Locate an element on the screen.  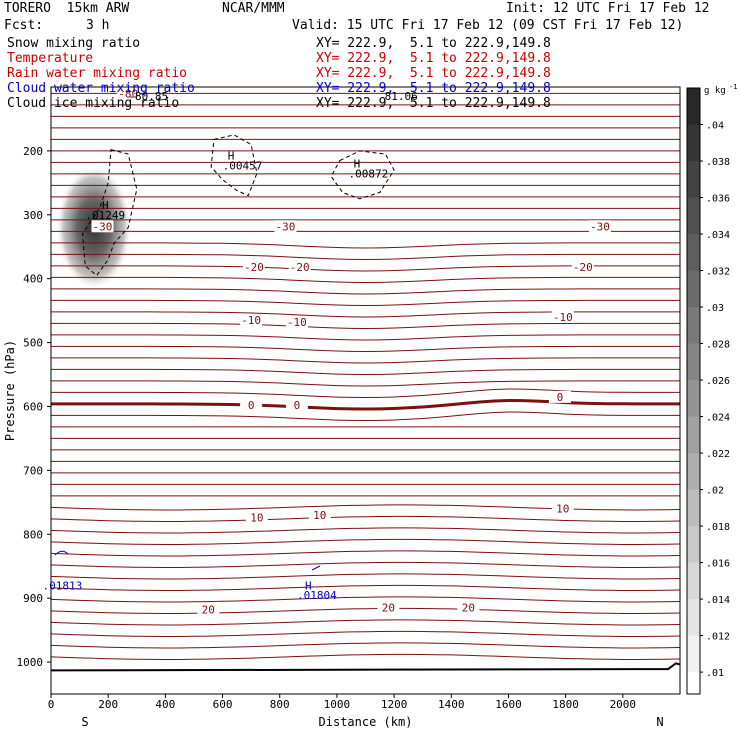
colorbar-label: .04 is located at coordinates (715, 126).